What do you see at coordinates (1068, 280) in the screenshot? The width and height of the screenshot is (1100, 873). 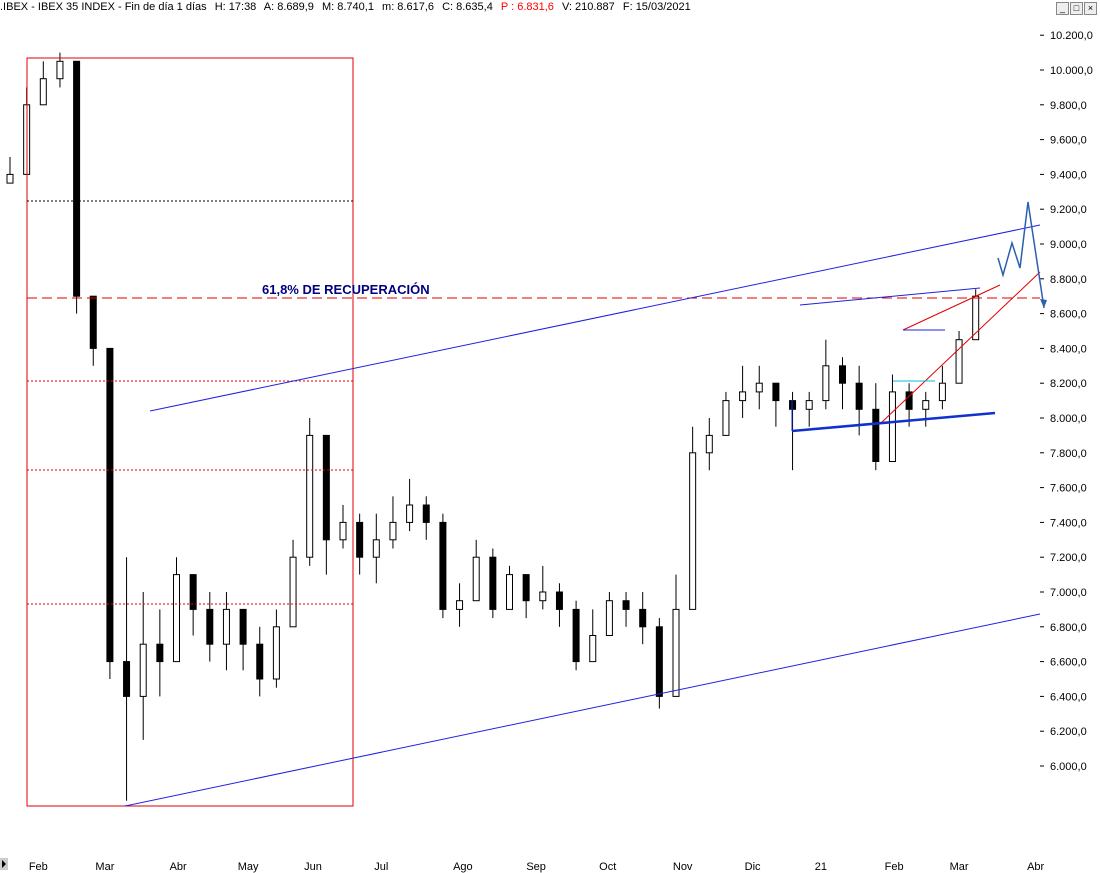 I see `y-tick-label: 8.800,0` at bounding box center [1068, 280].